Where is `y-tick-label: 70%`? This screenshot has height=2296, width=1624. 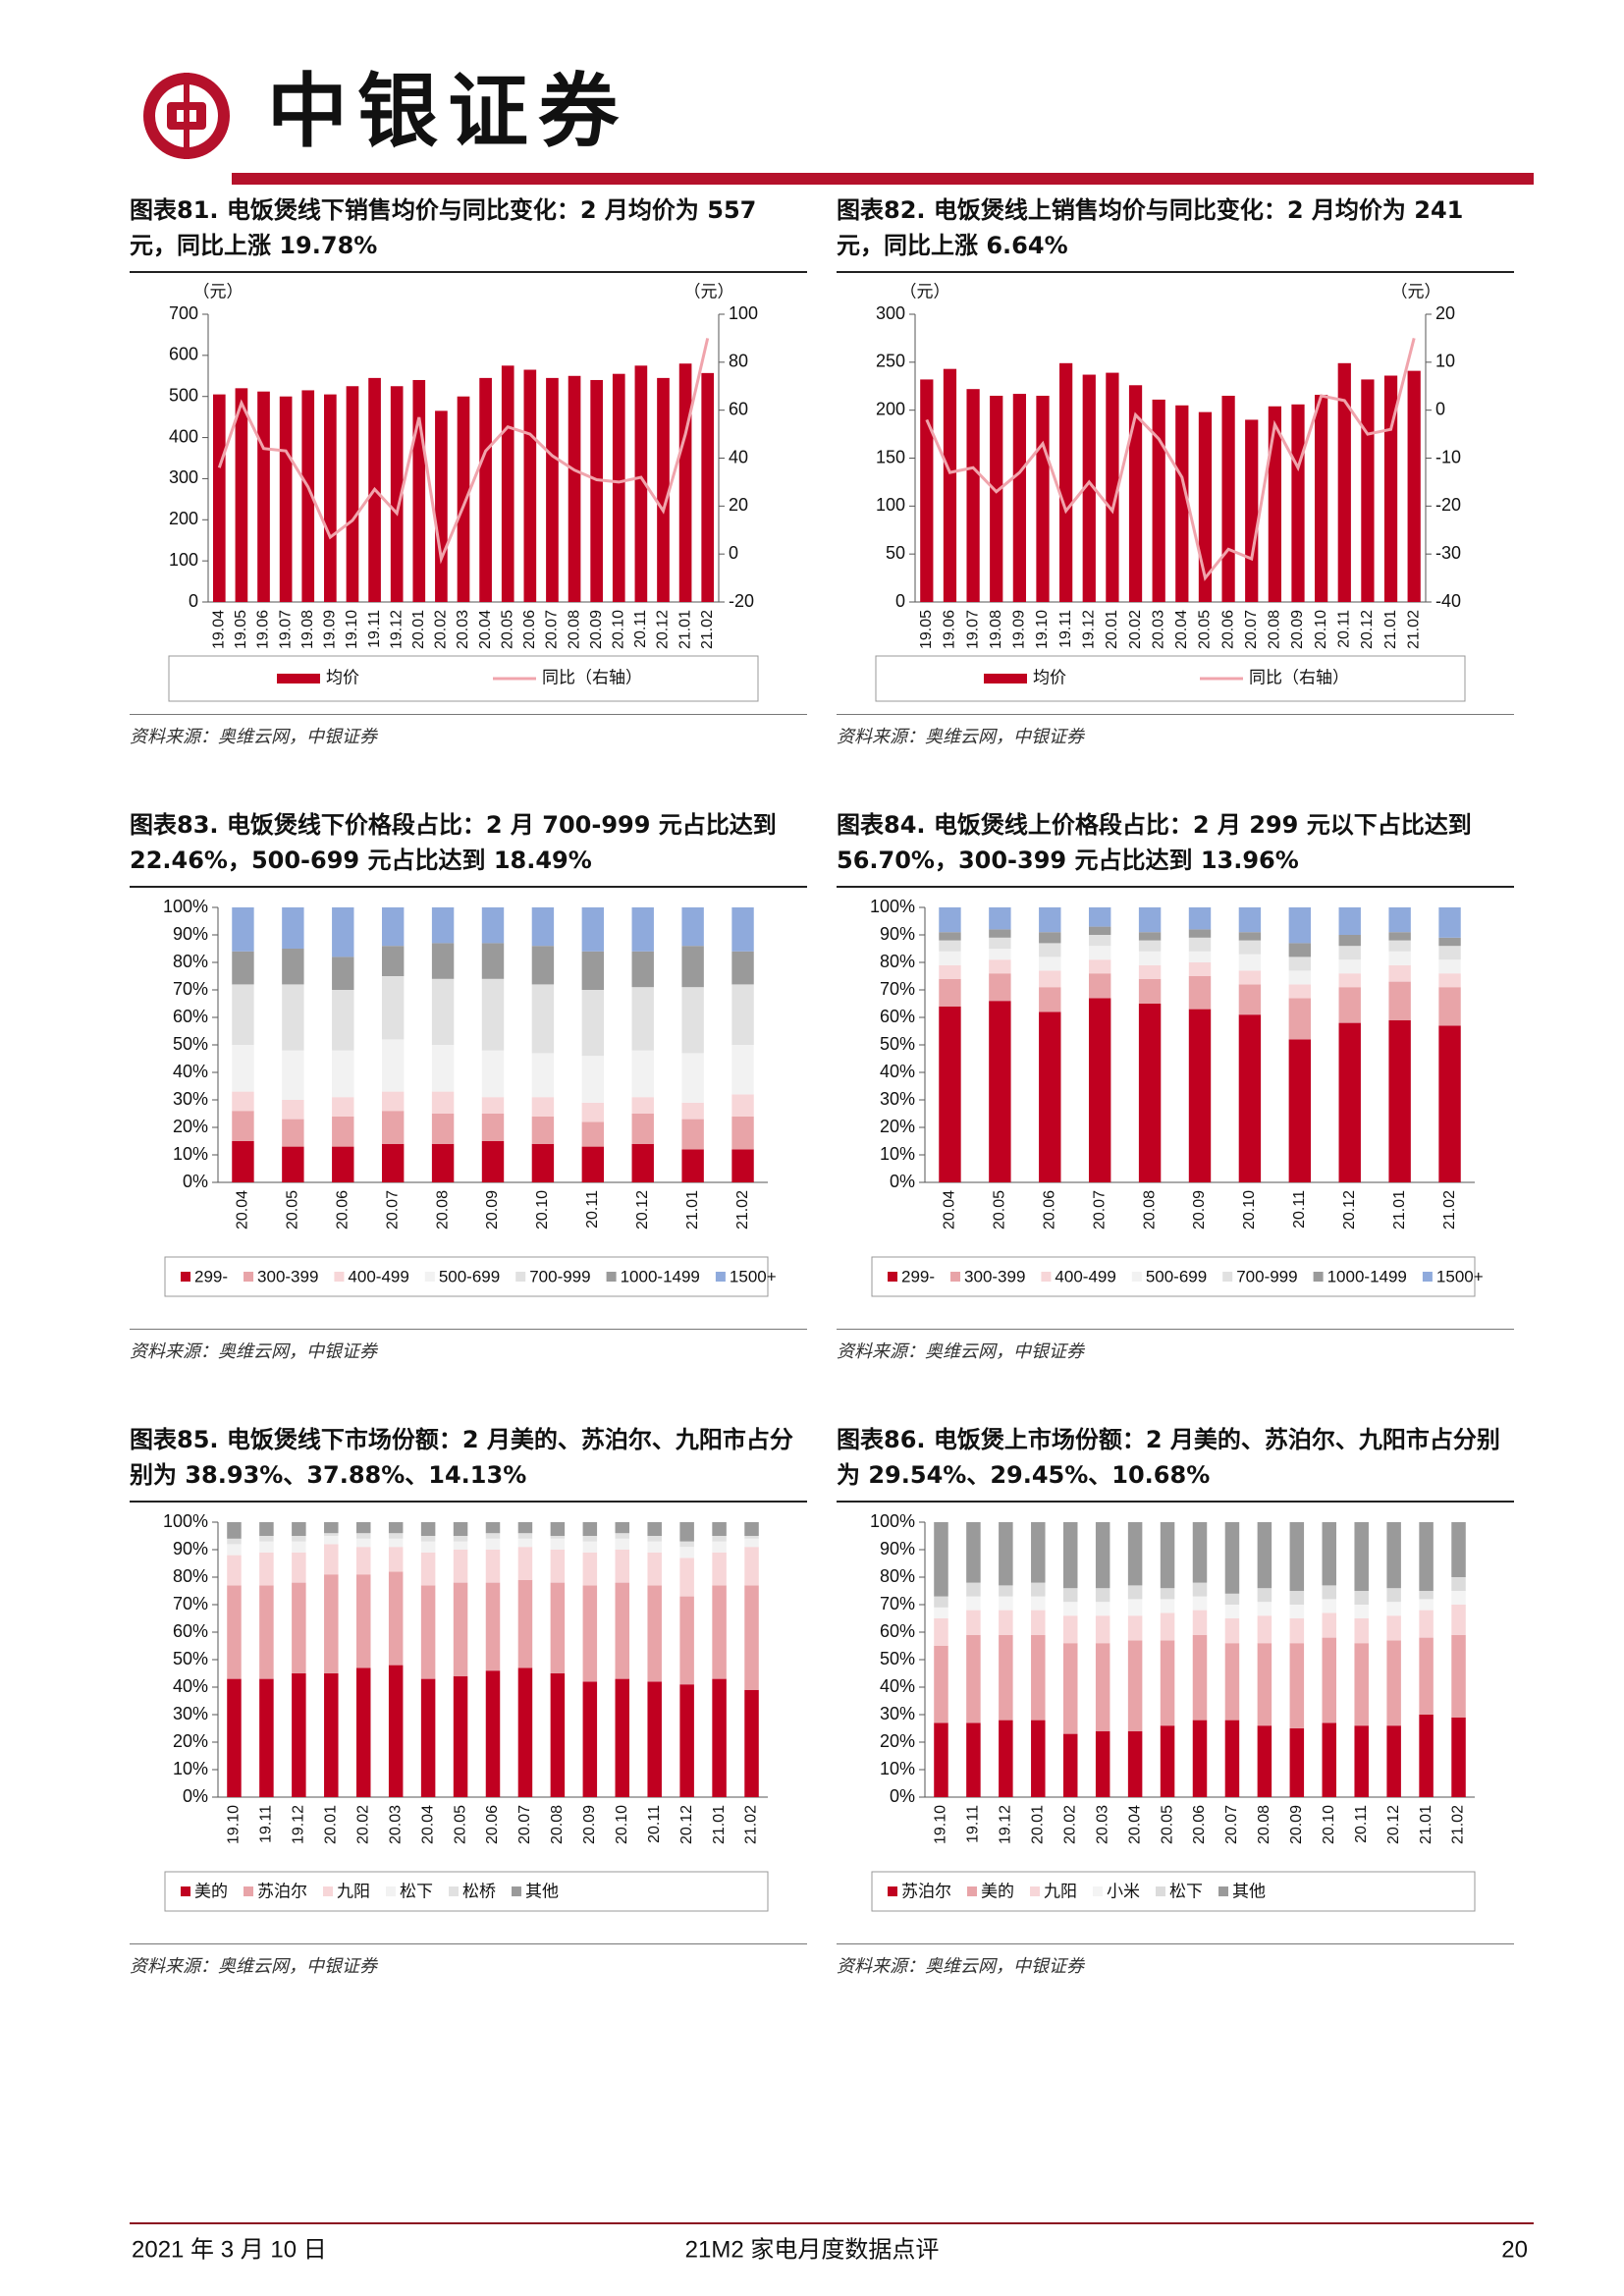 y-tick-label: 70% is located at coordinates (897, 989).